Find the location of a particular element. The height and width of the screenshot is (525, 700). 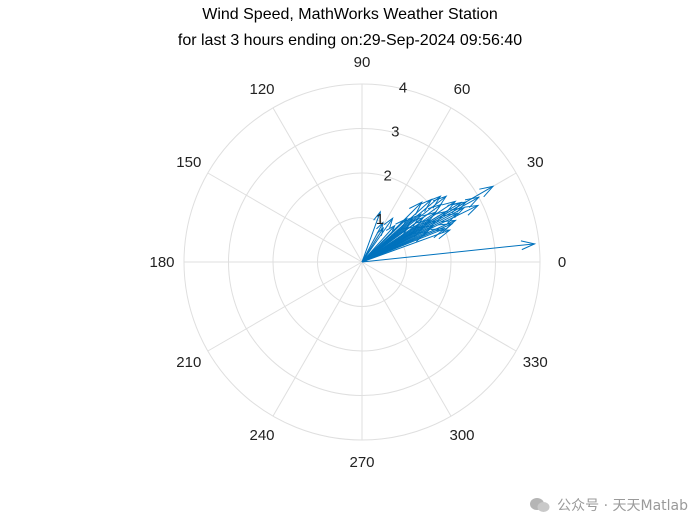

angle-tick-label: 240 is located at coordinates (261, 435).